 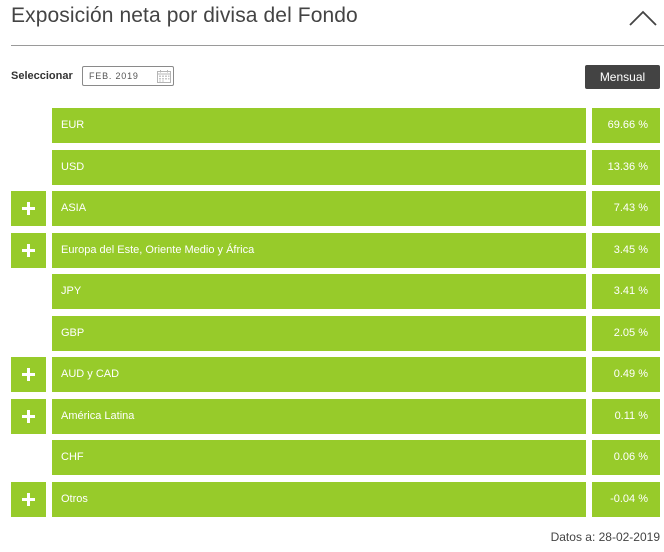 I want to click on list-item: América Latina 0.11 %, so click(x=332, y=416).